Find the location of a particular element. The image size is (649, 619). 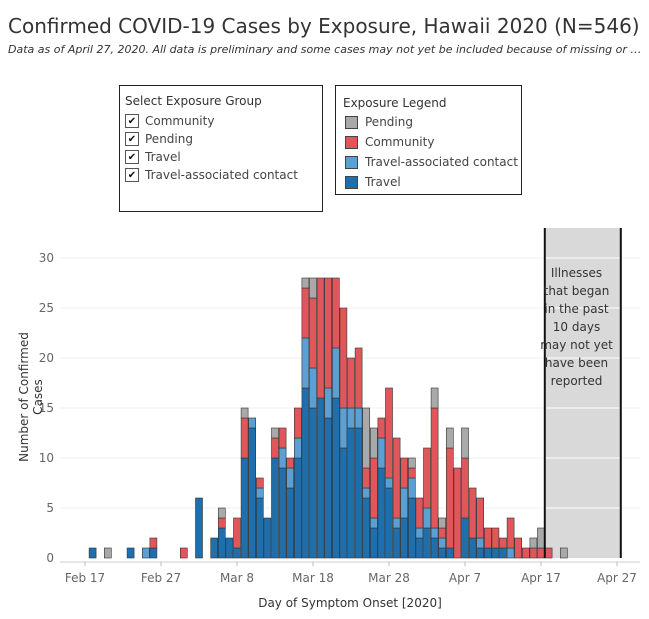

legend-label: Community is located at coordinates (400, 142).